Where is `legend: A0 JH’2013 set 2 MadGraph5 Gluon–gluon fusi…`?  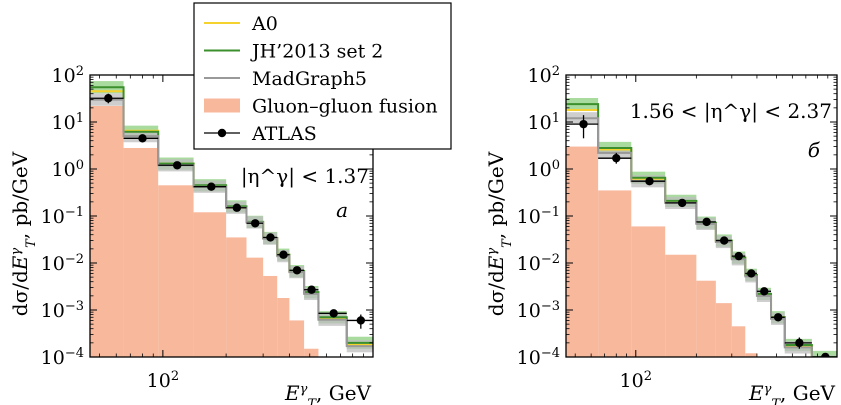
legend: A0 JH’2013 set 2 MadGraph5 Gluon–gluon fusi… is located at coordinates (322, 76).